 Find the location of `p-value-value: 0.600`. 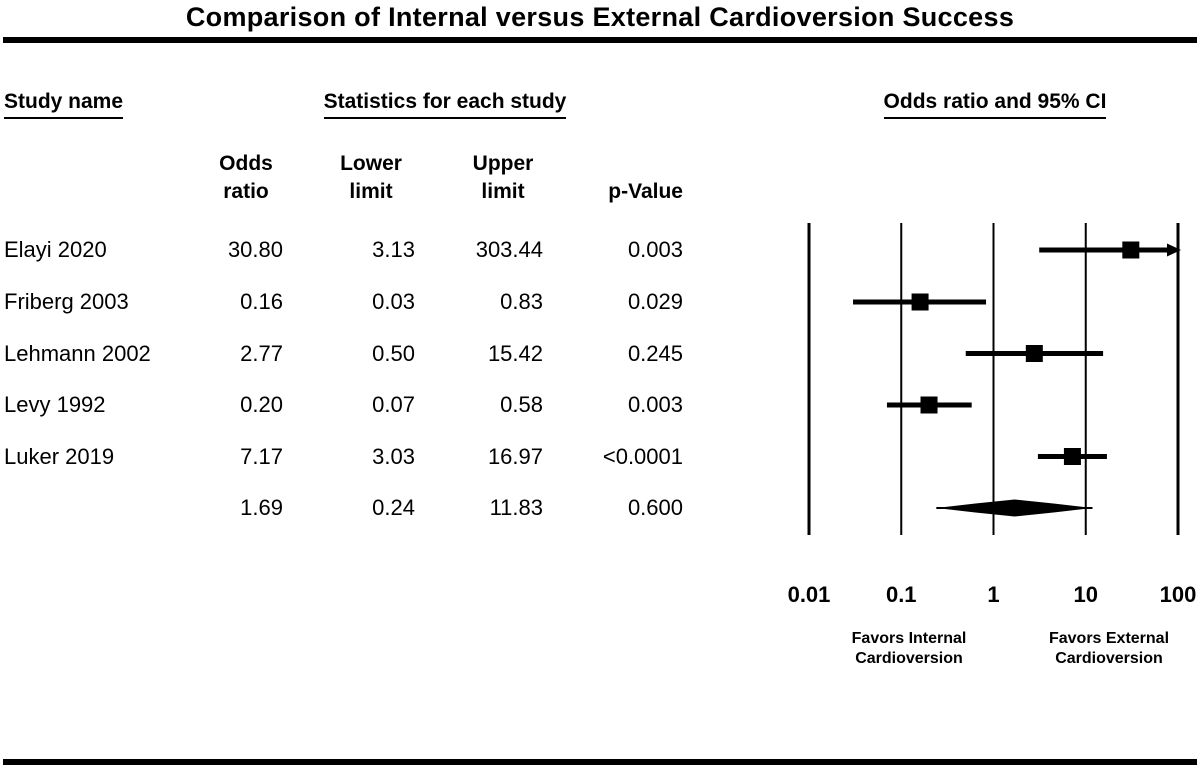

p-value-value: 0.600 is located at coordinates (655, 507).